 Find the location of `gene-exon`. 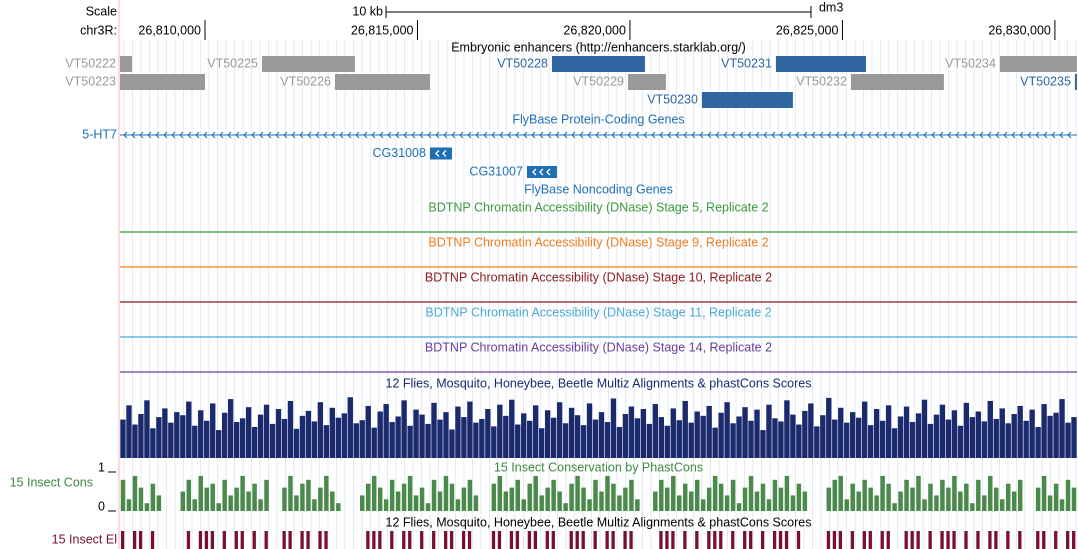

gene-exon is located at coordinates (440, 153).